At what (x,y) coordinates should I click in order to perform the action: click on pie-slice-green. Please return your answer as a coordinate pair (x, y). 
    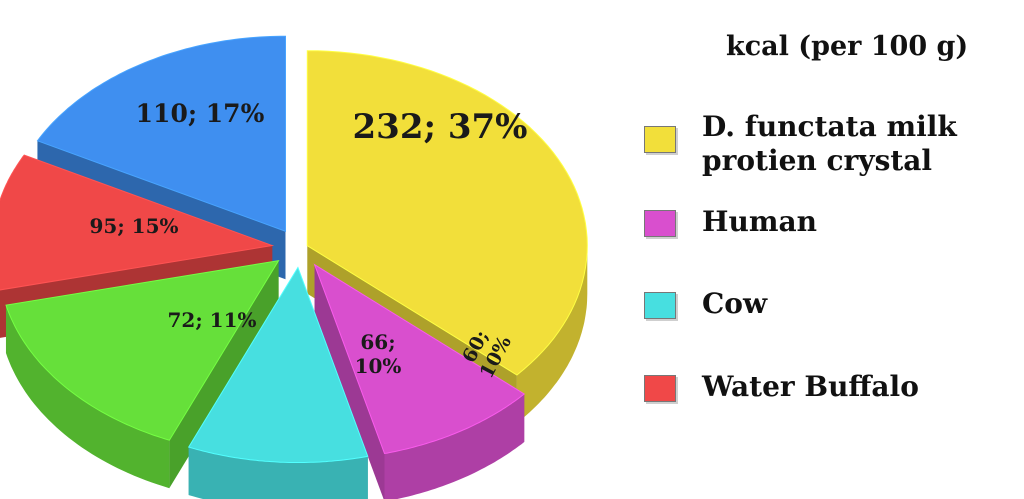
    Looking at the image, I should click on (142, 374).